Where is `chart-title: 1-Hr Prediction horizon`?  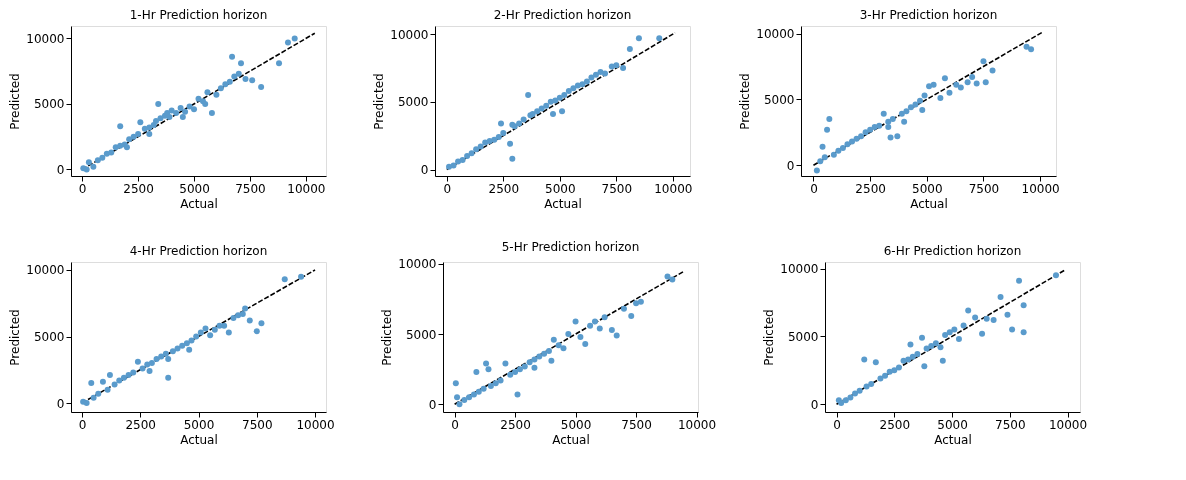 chart-title: 1-Hr Prediction horizon is located at coordinates (198, 15).